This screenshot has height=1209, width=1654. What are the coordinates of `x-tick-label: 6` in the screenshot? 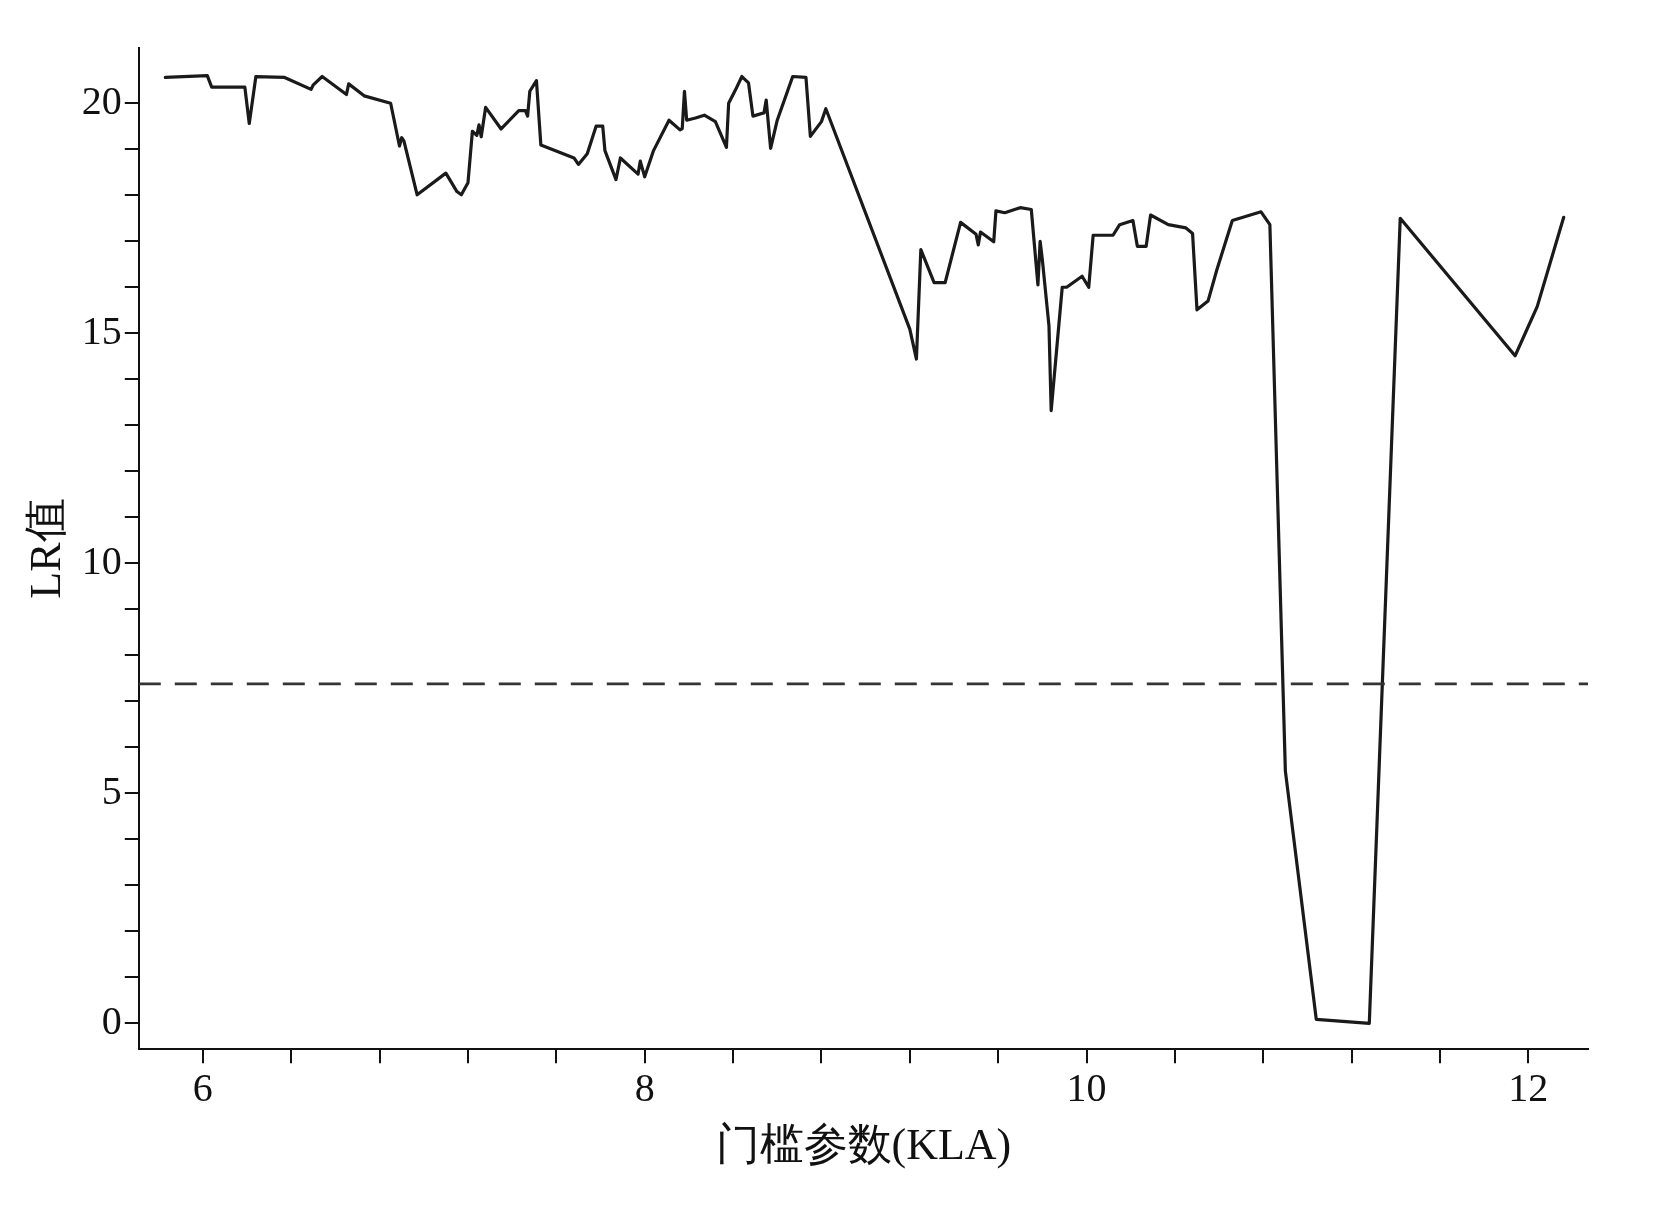 It's located at (202, 1087).